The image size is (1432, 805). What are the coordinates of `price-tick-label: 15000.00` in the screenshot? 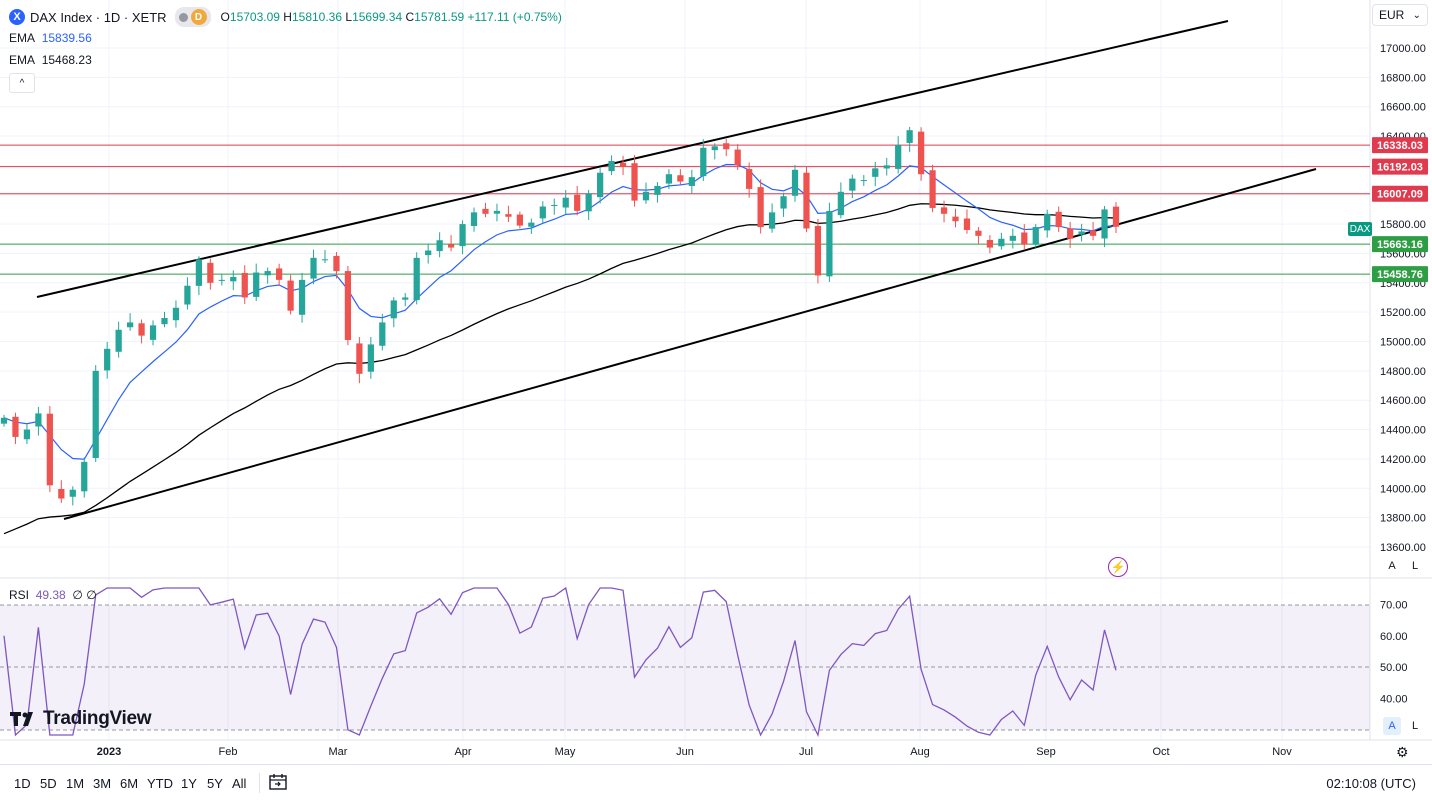 It's located at (1403, 343).